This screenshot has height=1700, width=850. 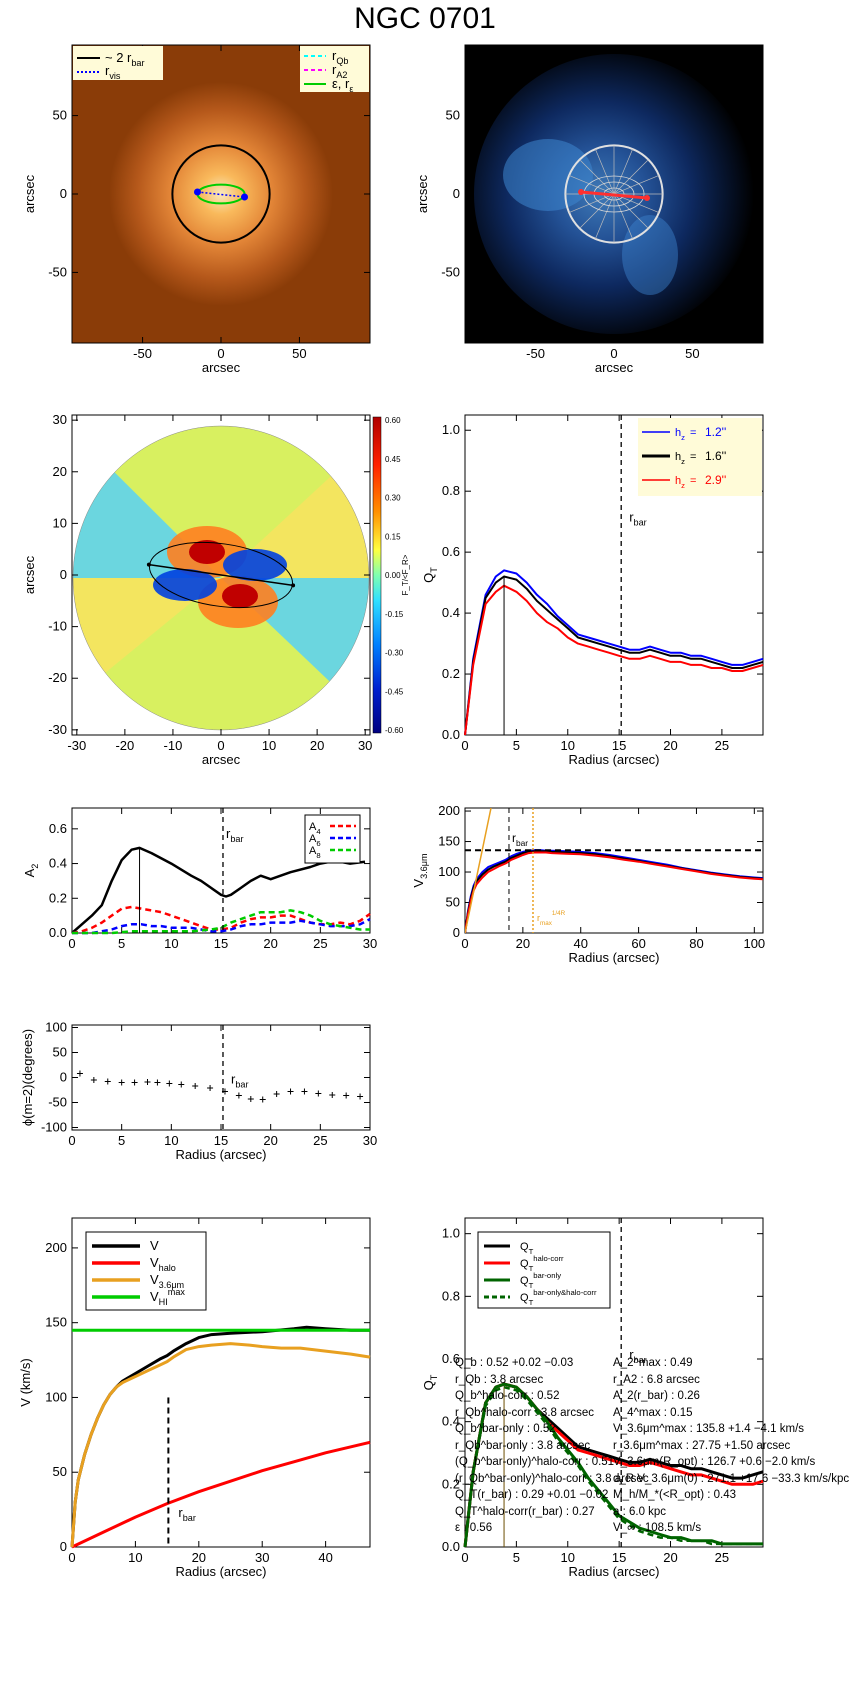 What do you see at coordinates (614, 195) in the screenshot?
I see `bar-axis` at bounding box center [614, 195].